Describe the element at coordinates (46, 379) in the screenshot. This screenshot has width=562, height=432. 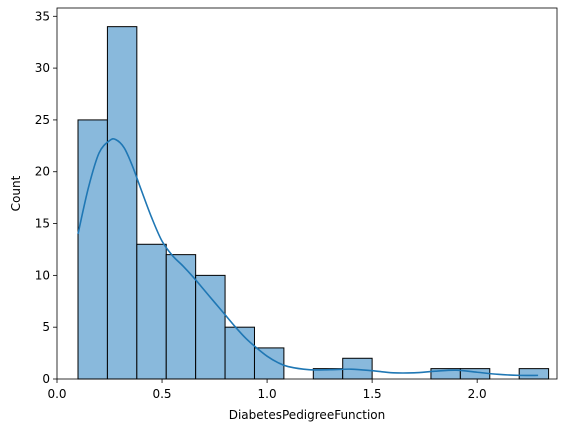
I see `y-tick-label: 0` at that location.